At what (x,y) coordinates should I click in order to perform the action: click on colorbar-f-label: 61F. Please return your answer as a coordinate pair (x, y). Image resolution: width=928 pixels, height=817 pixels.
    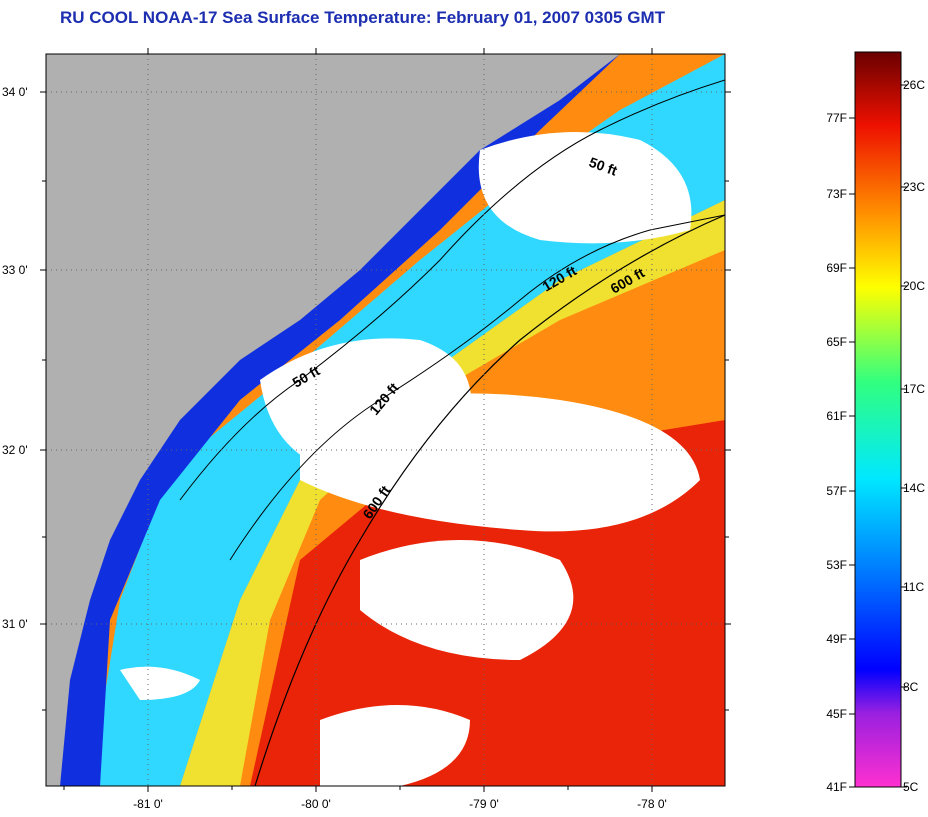
    Looking at the image, I should click on (836, 416).